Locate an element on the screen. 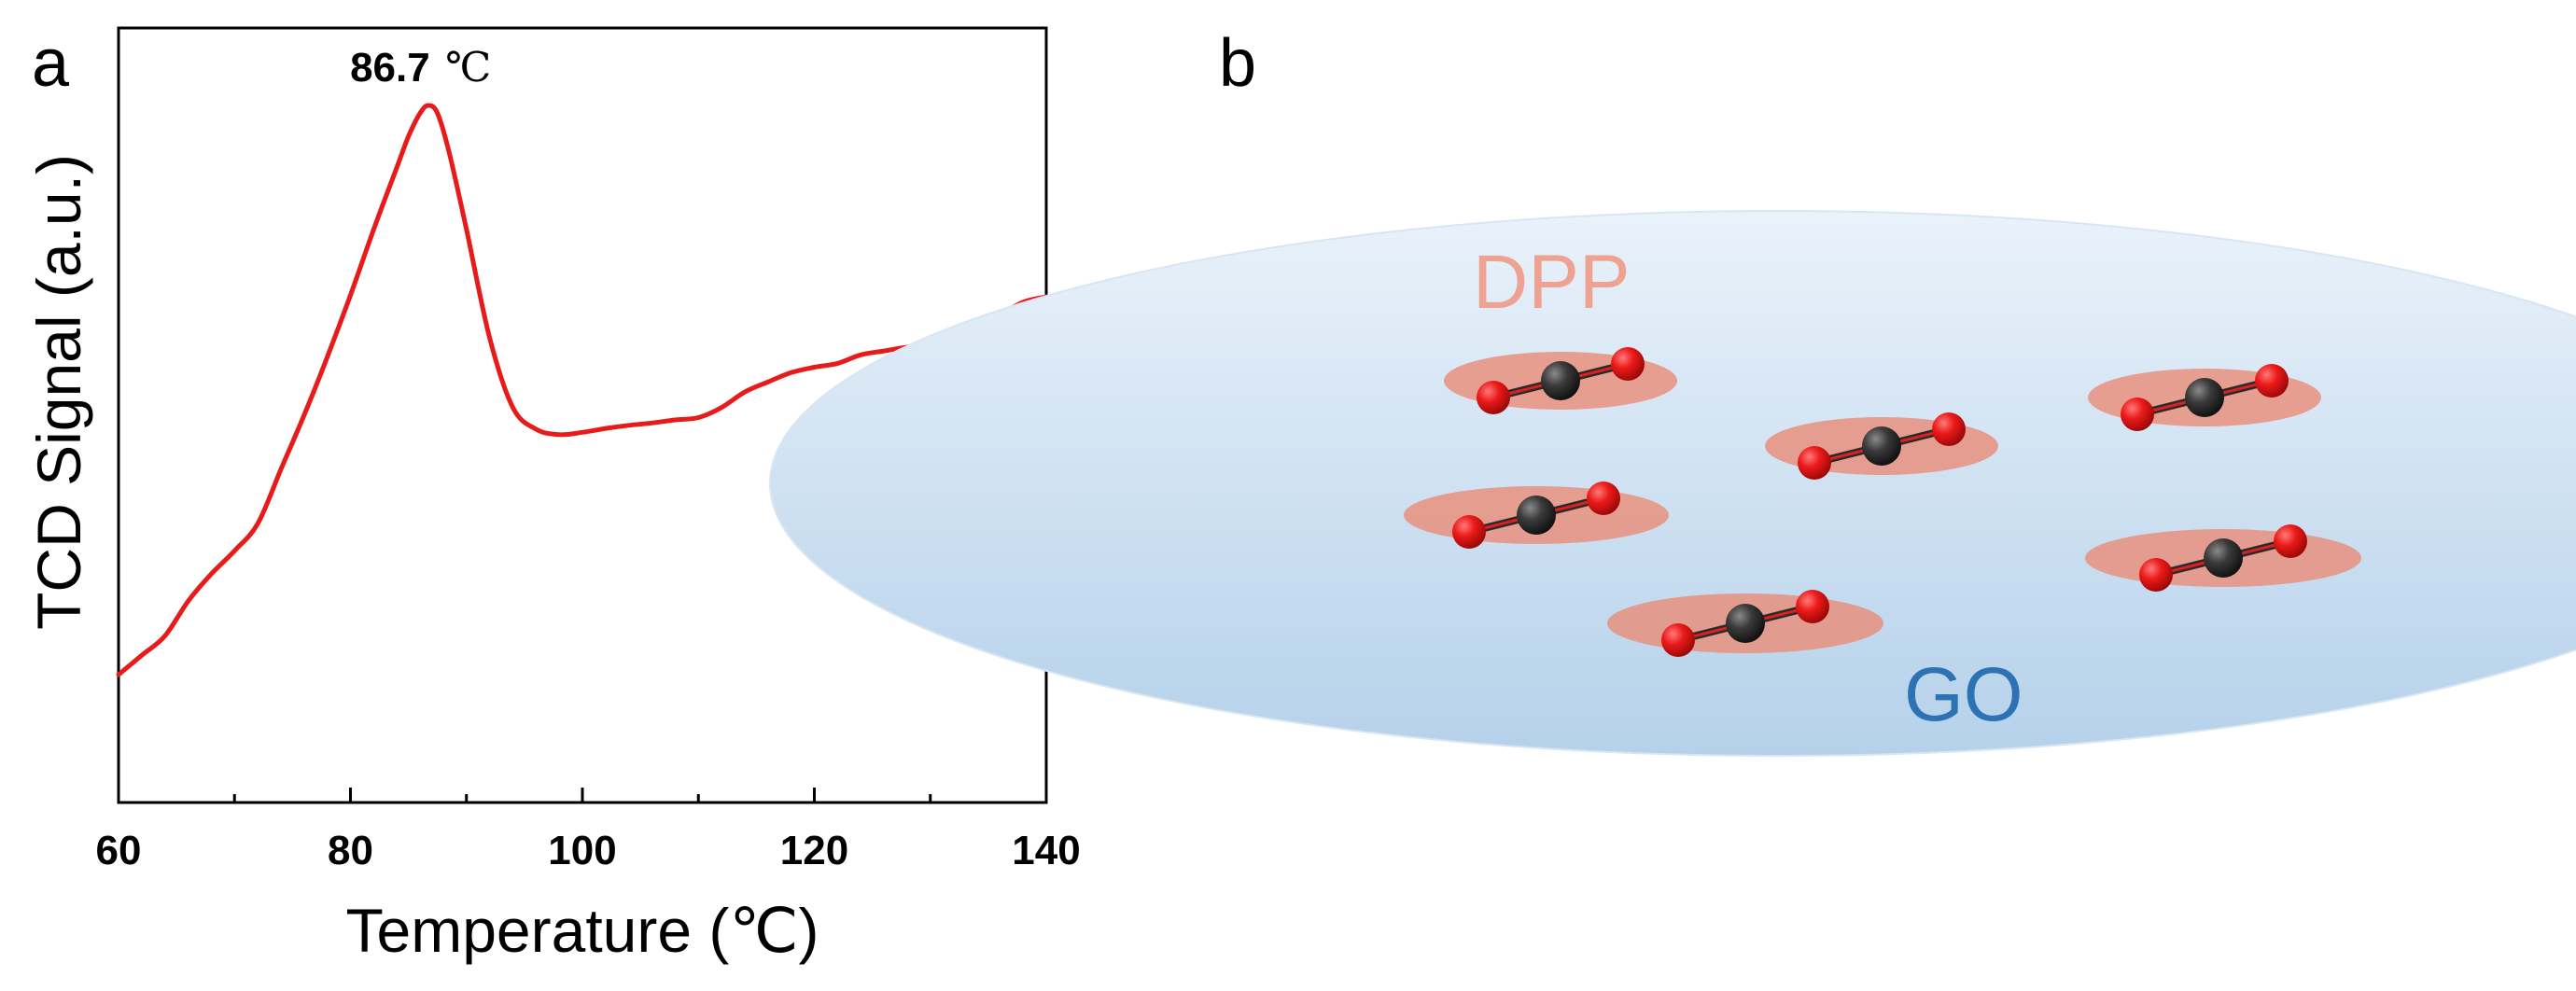 The image size is (2576, 991). y-axis-title: TCD Signal (a.u.) is located at coordinates (58, 392).